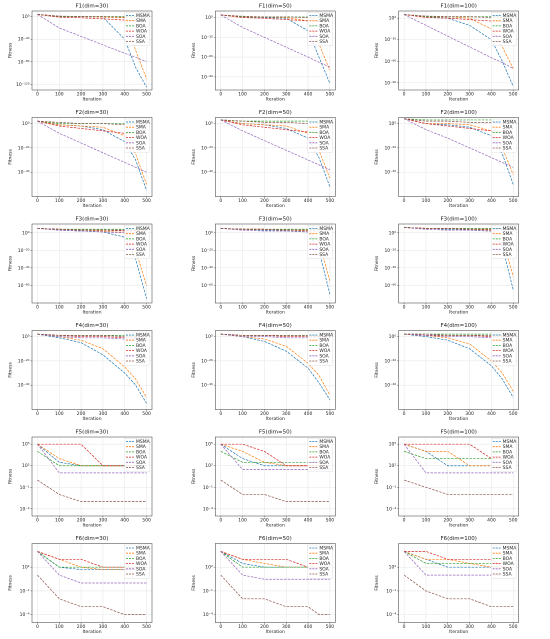  I want to click on chart-title: F3(dim=50), so click(275, 220).